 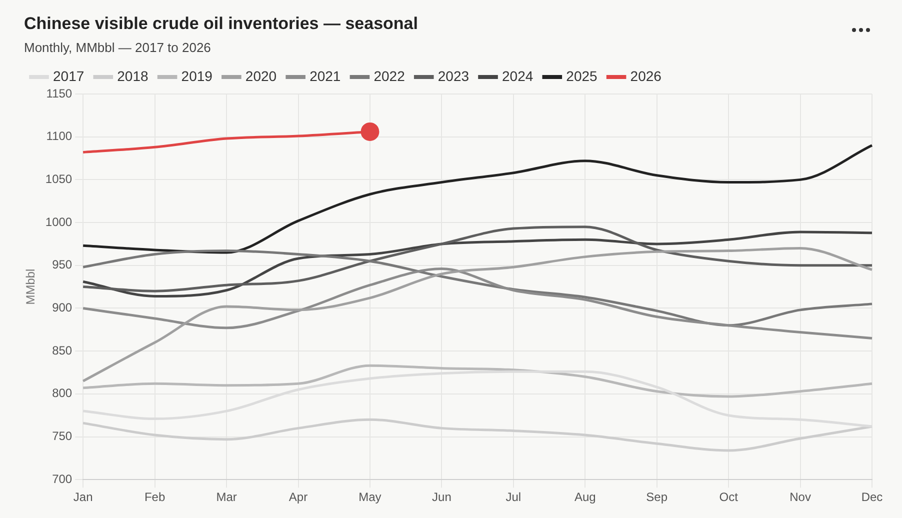 What do you see at coordinates (58, 179) in the screenshot?
I see `y-tick-label: 1050` at bounding box center [58, 179].